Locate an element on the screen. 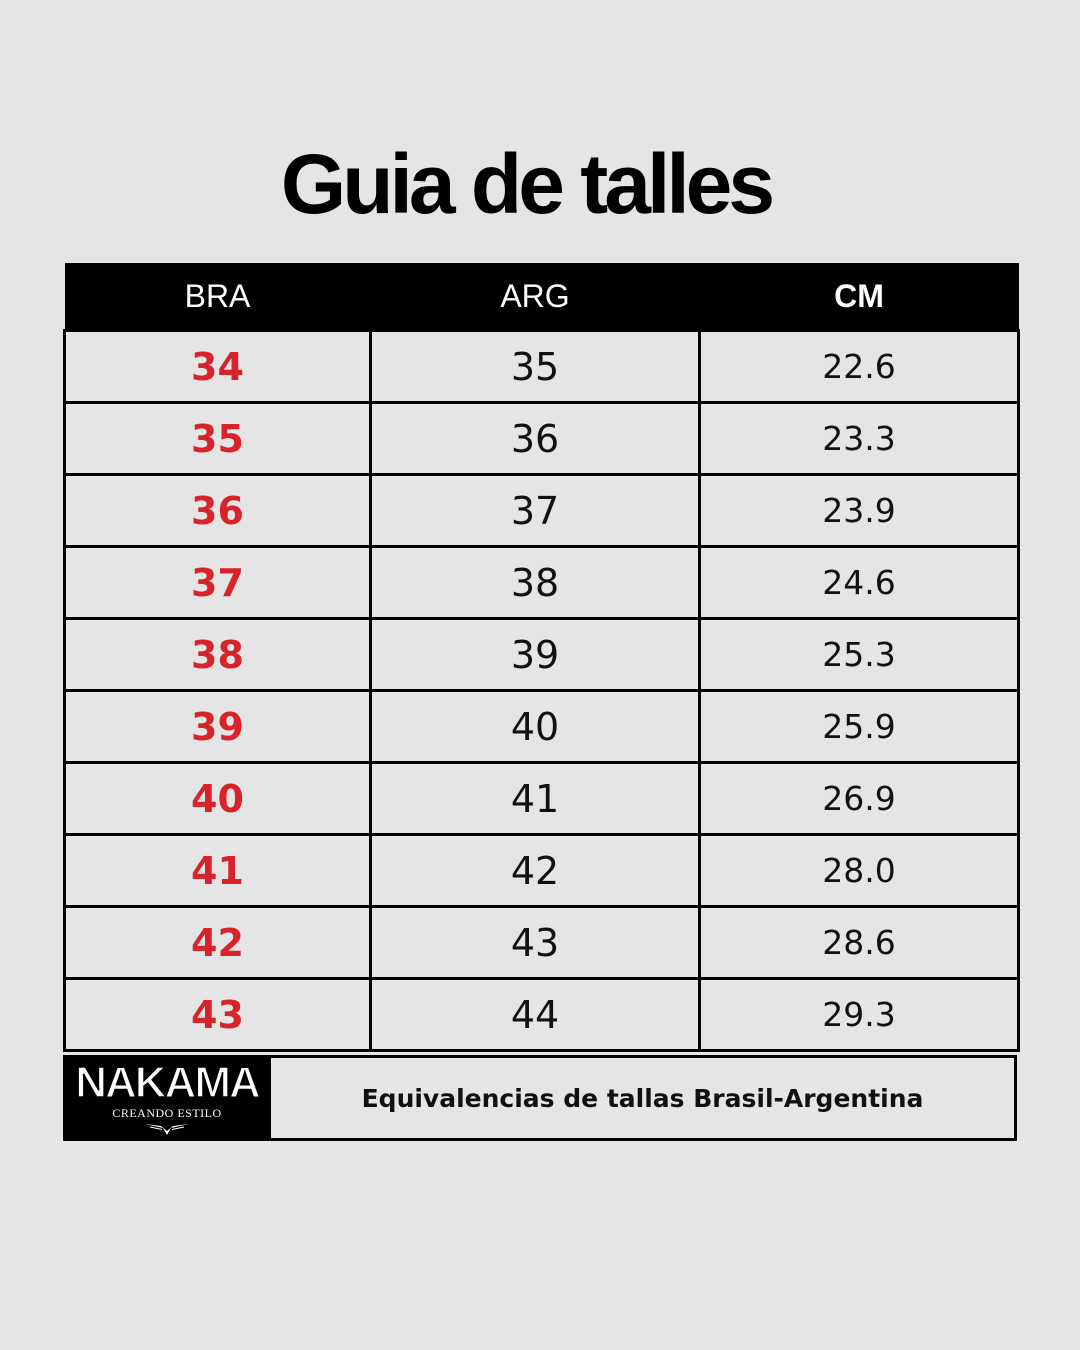 This screenshot has height=1350, width=1080. cm-length-cell: 28.0 is located at coordinates (859, 870).